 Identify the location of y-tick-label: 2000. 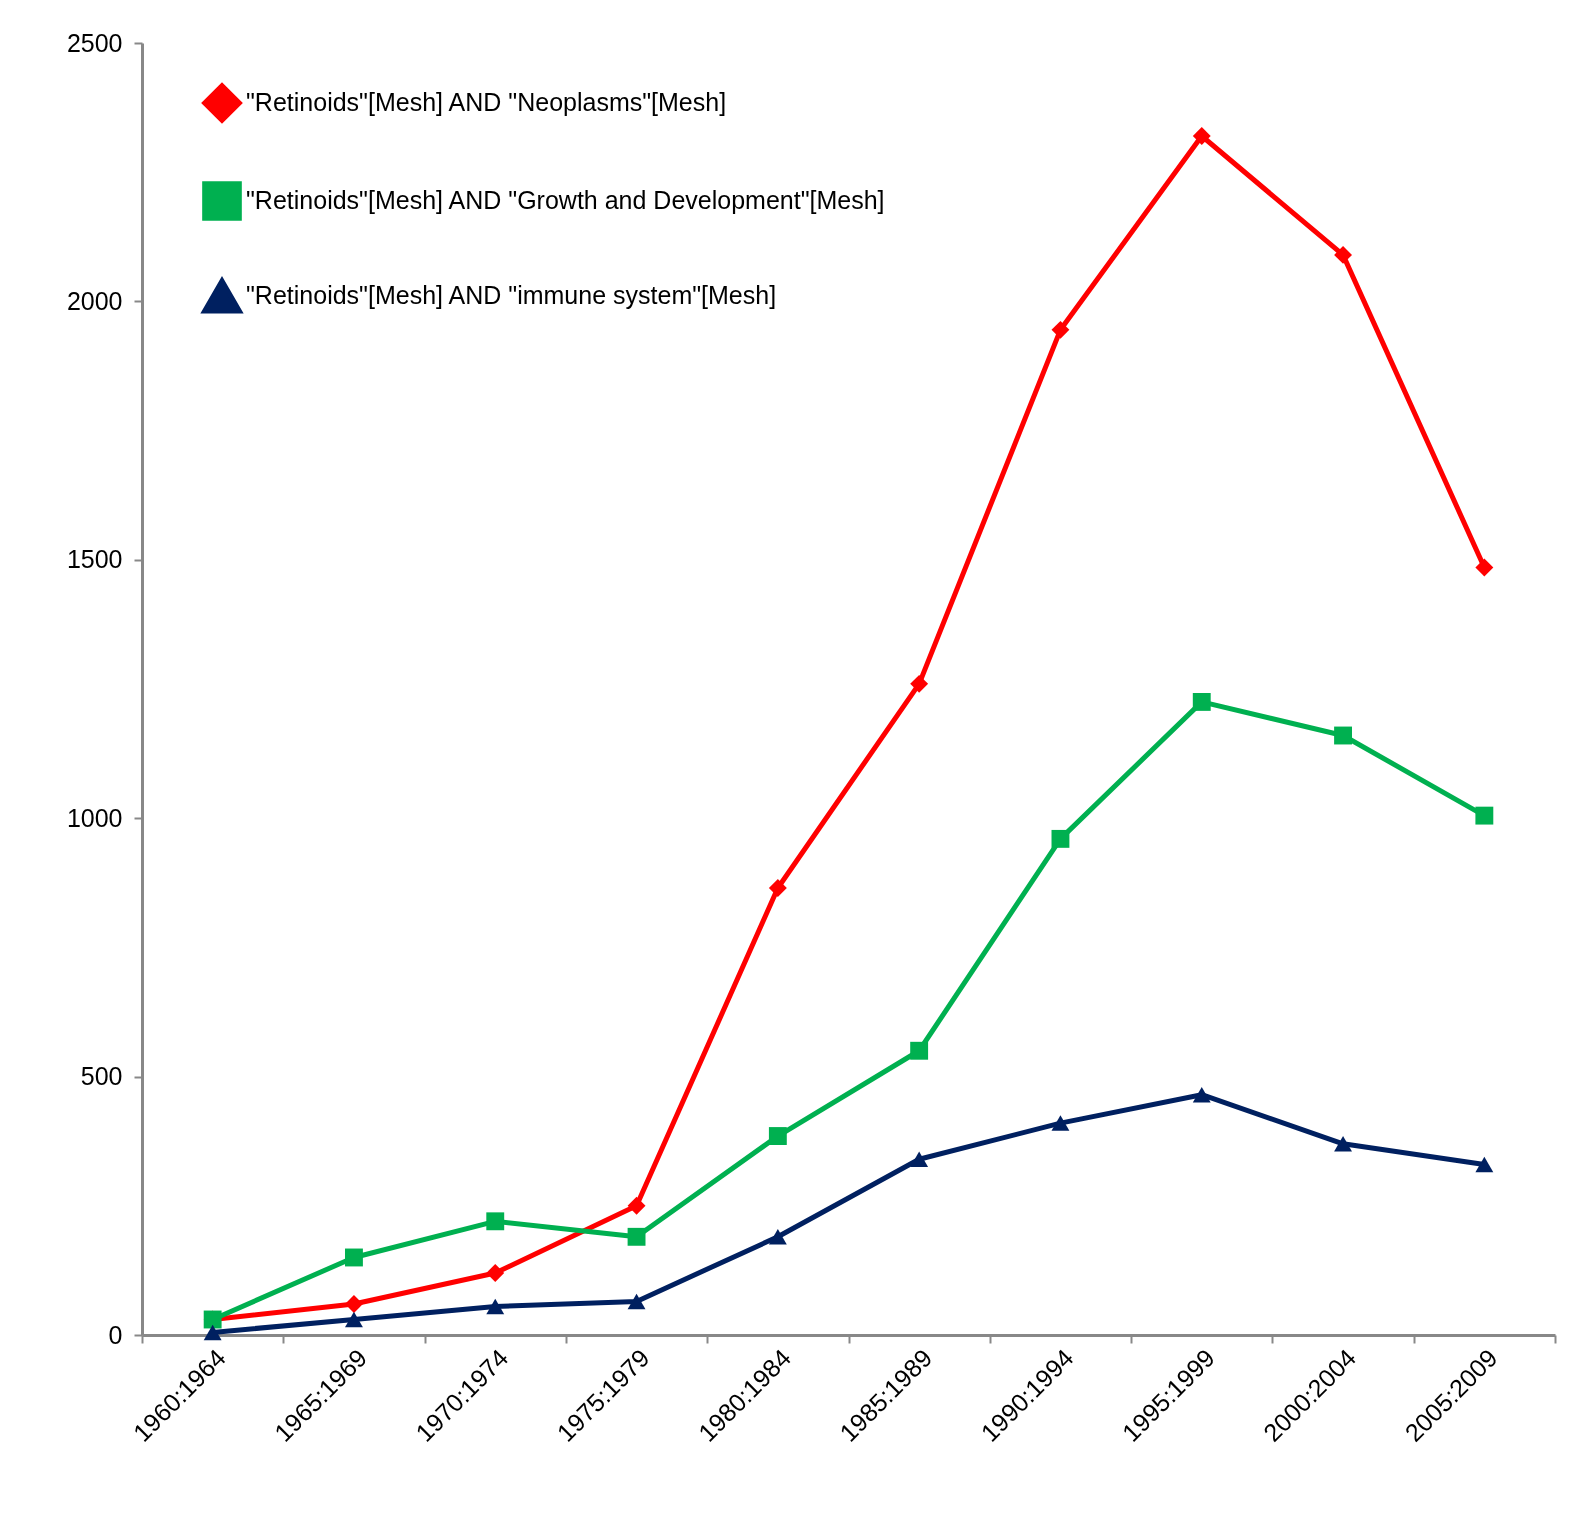
(94, 300).